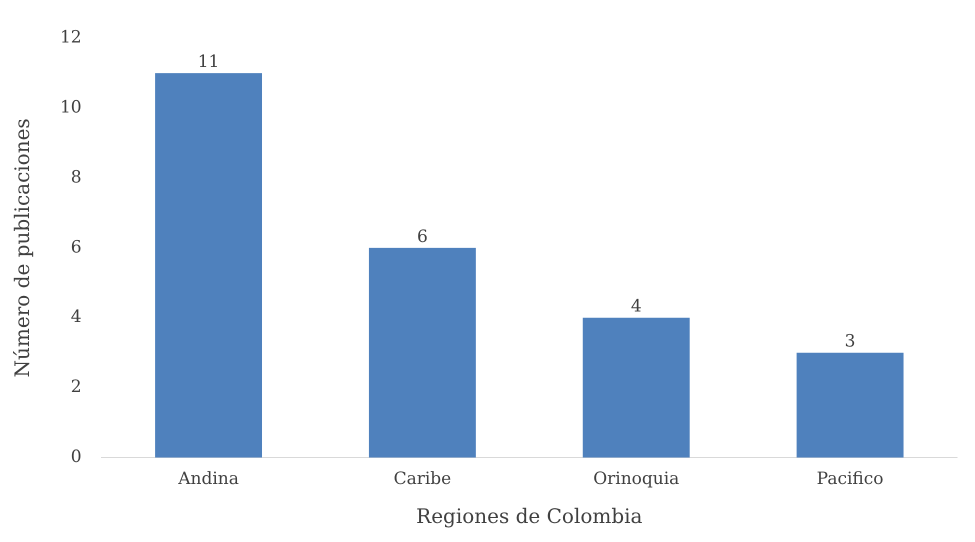 Image resolution: width=975 pixels, height=542 pixels. What do you see at coordinates (636, 306) in the screenshot?
I see `data-label: 4` at bounding box center [636, 306].